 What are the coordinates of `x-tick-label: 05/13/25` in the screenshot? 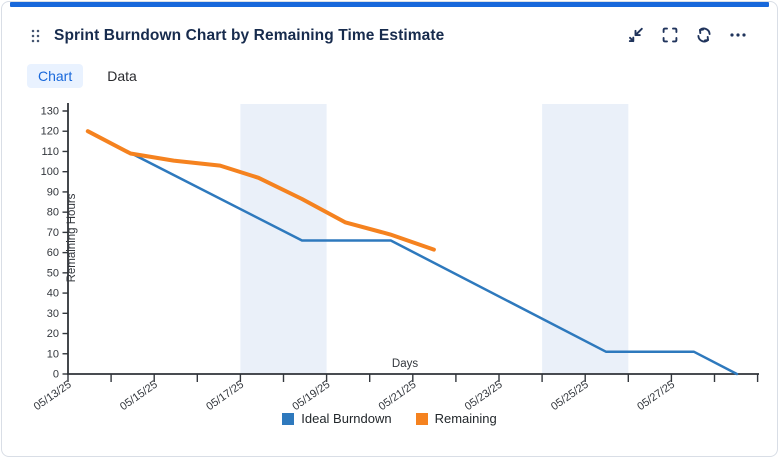 It's located at (53, 396).